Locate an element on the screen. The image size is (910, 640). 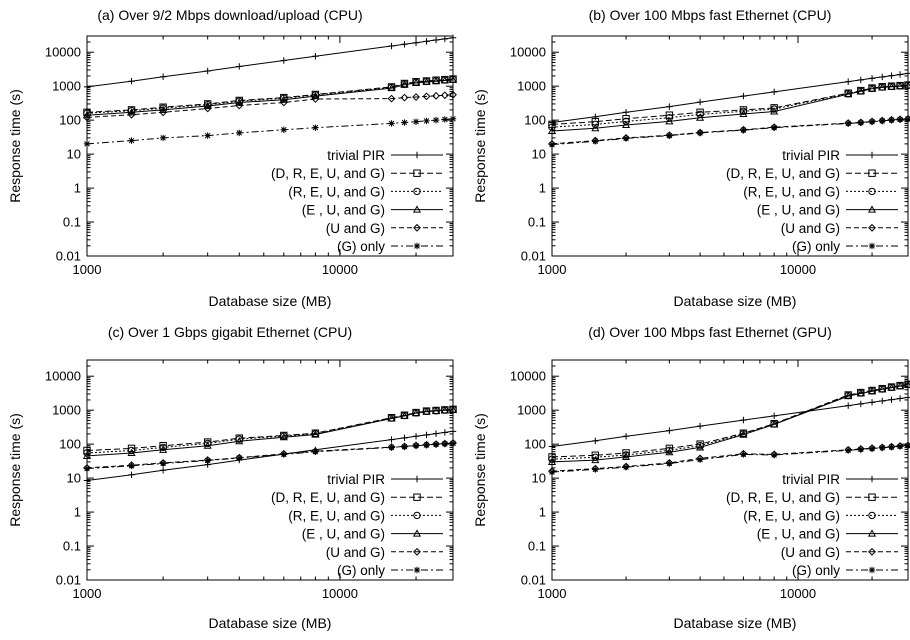
series-trivial-pir is located at coordinates (270, 456).